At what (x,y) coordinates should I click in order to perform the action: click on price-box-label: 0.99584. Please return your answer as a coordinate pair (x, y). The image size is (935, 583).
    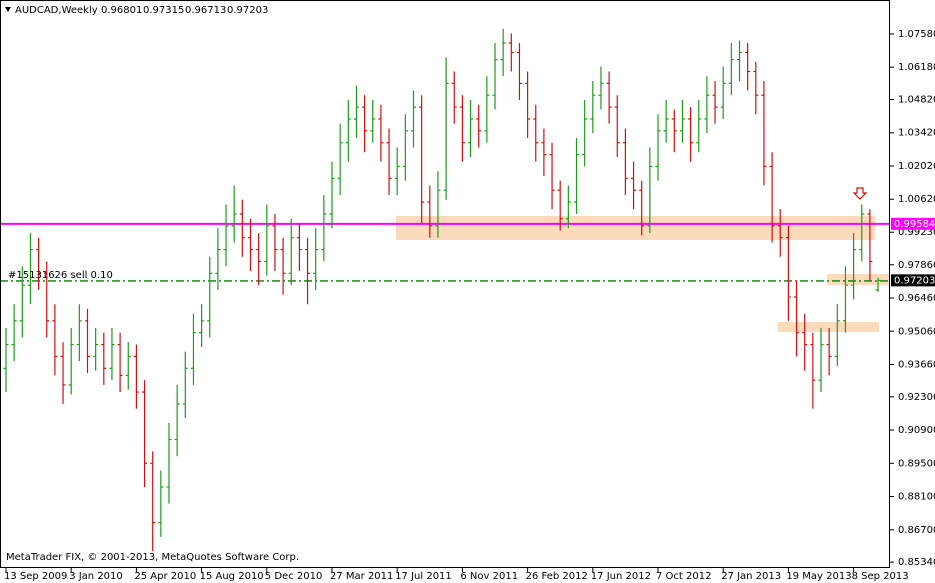
    Looking at the image, I should click on (914, 224).